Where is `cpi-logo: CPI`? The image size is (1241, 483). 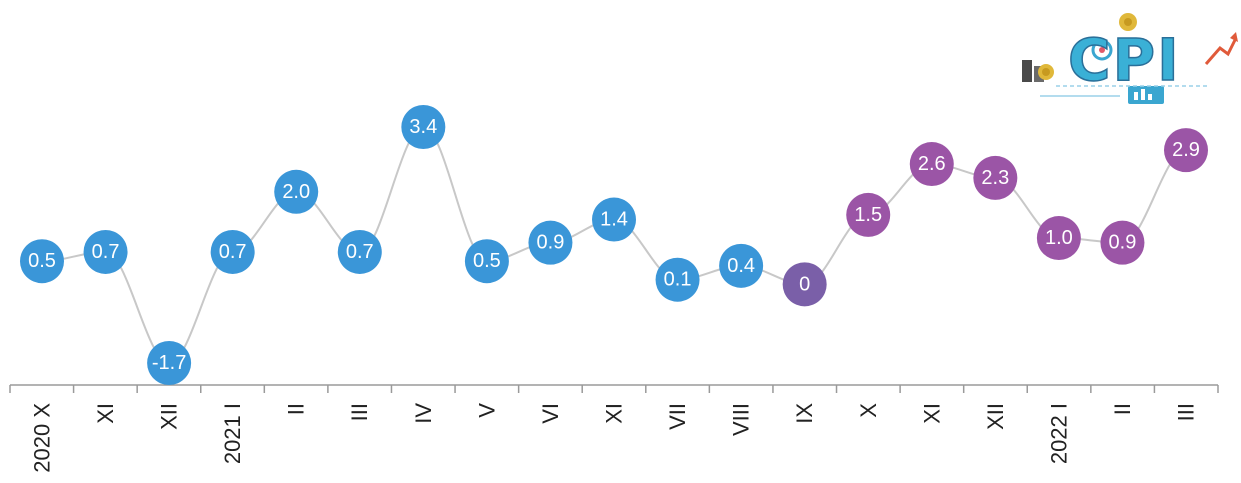
cpi-logo: CPI is located at coordinates (1130, 58).